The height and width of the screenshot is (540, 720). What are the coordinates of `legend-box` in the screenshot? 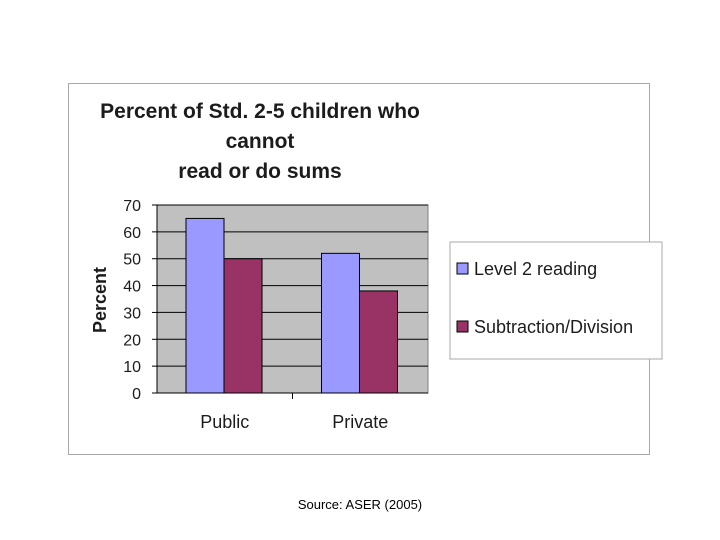 It's located at (556, 300).